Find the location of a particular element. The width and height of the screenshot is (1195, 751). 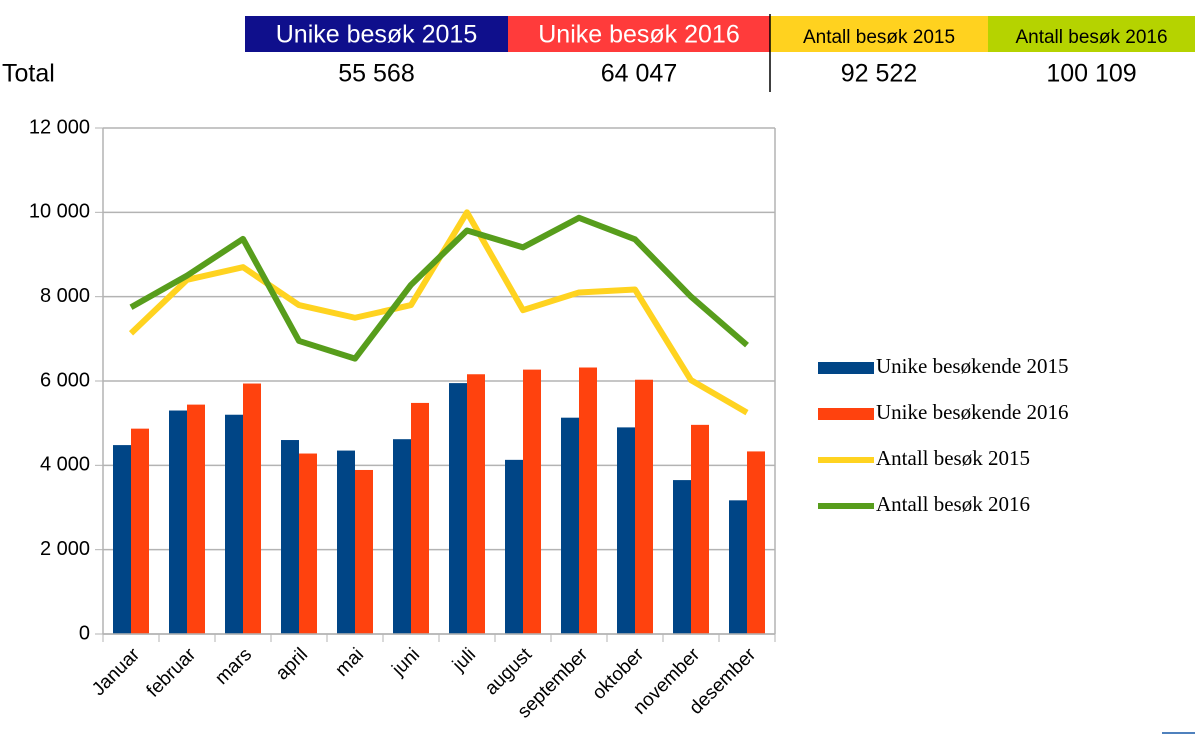

y-tick-label: 6 000 is located at coordinates (65, 380).